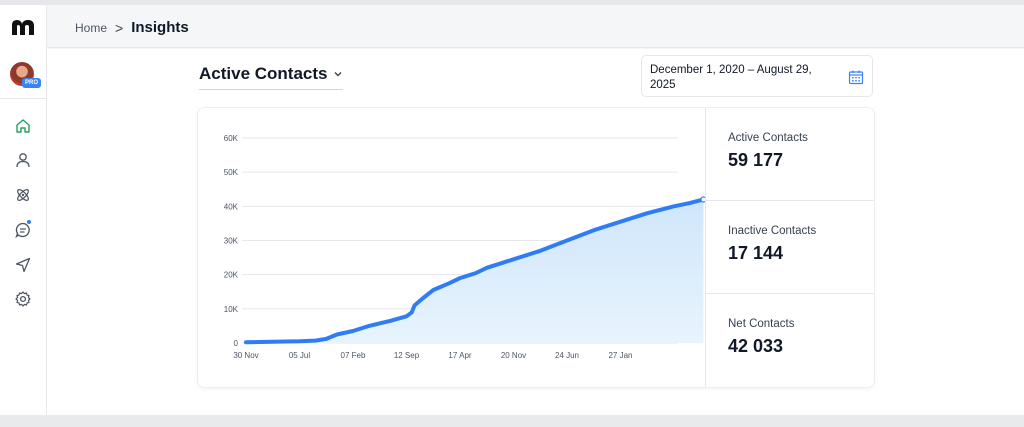 The width and height of the screenshot is (1024, 427). I want to click on stat-label: Active Contacts, so click(768, 138).